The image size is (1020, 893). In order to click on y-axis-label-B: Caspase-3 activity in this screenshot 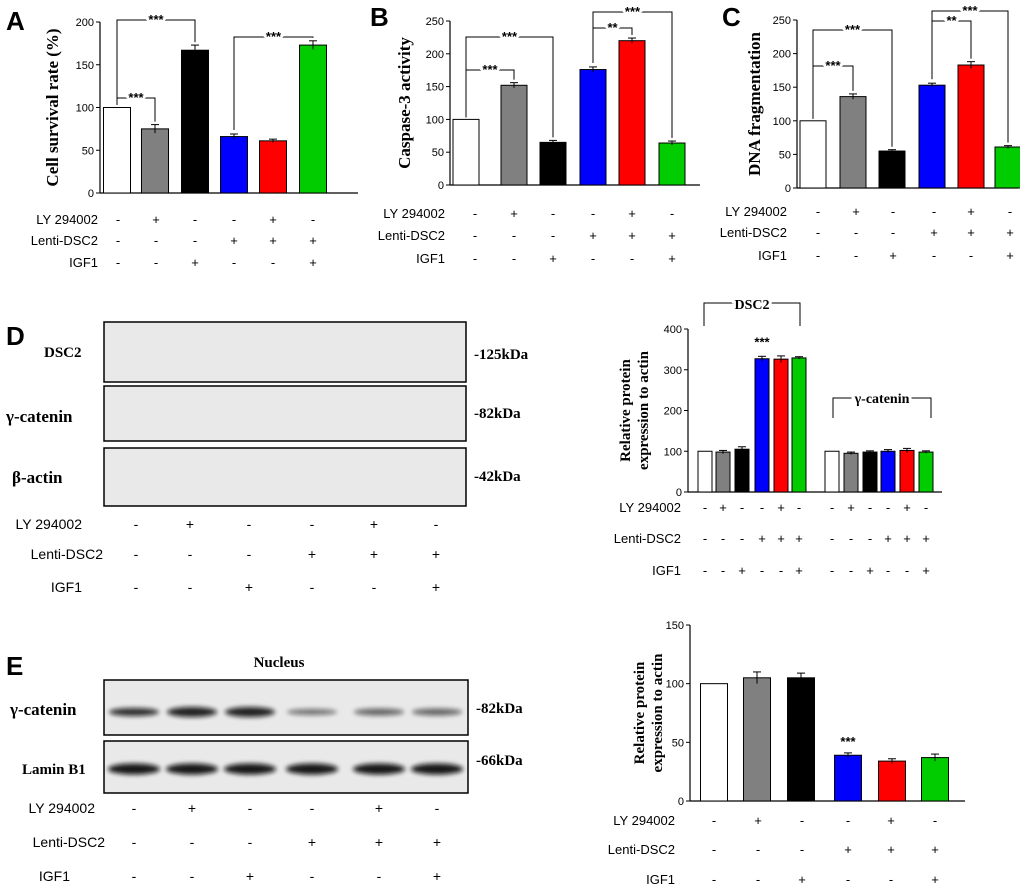, I will do `click(404, 103)`.